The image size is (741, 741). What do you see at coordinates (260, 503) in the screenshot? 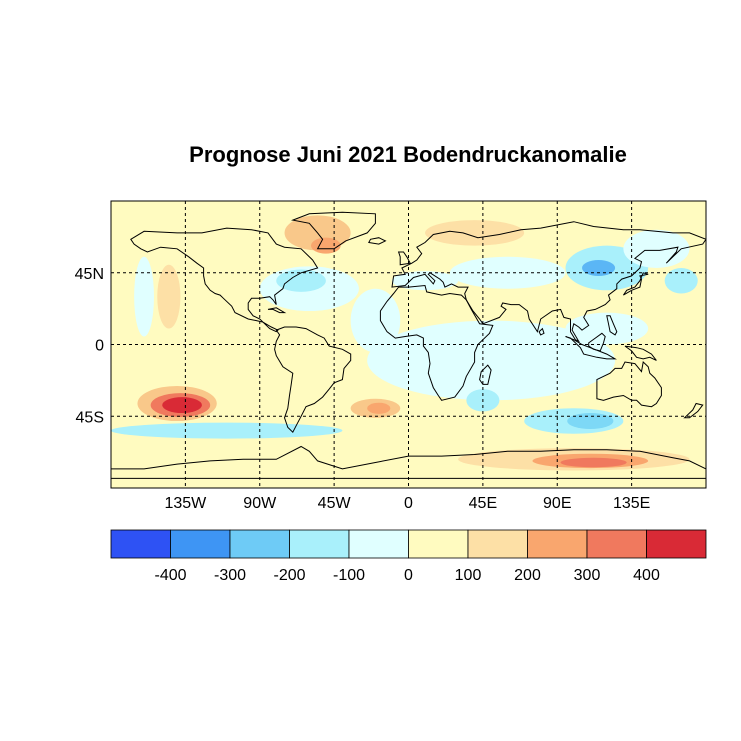
I see `lon-tick-label: 90W` at bounding box center [260, 503].